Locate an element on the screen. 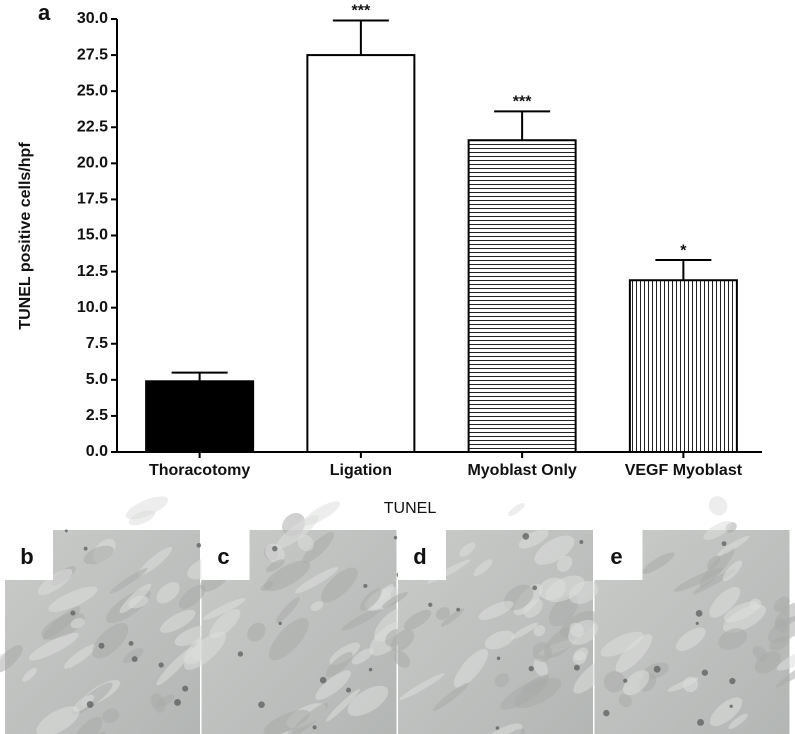  x-tick-label: Myoblast Only is located at coordinates (521, 470).